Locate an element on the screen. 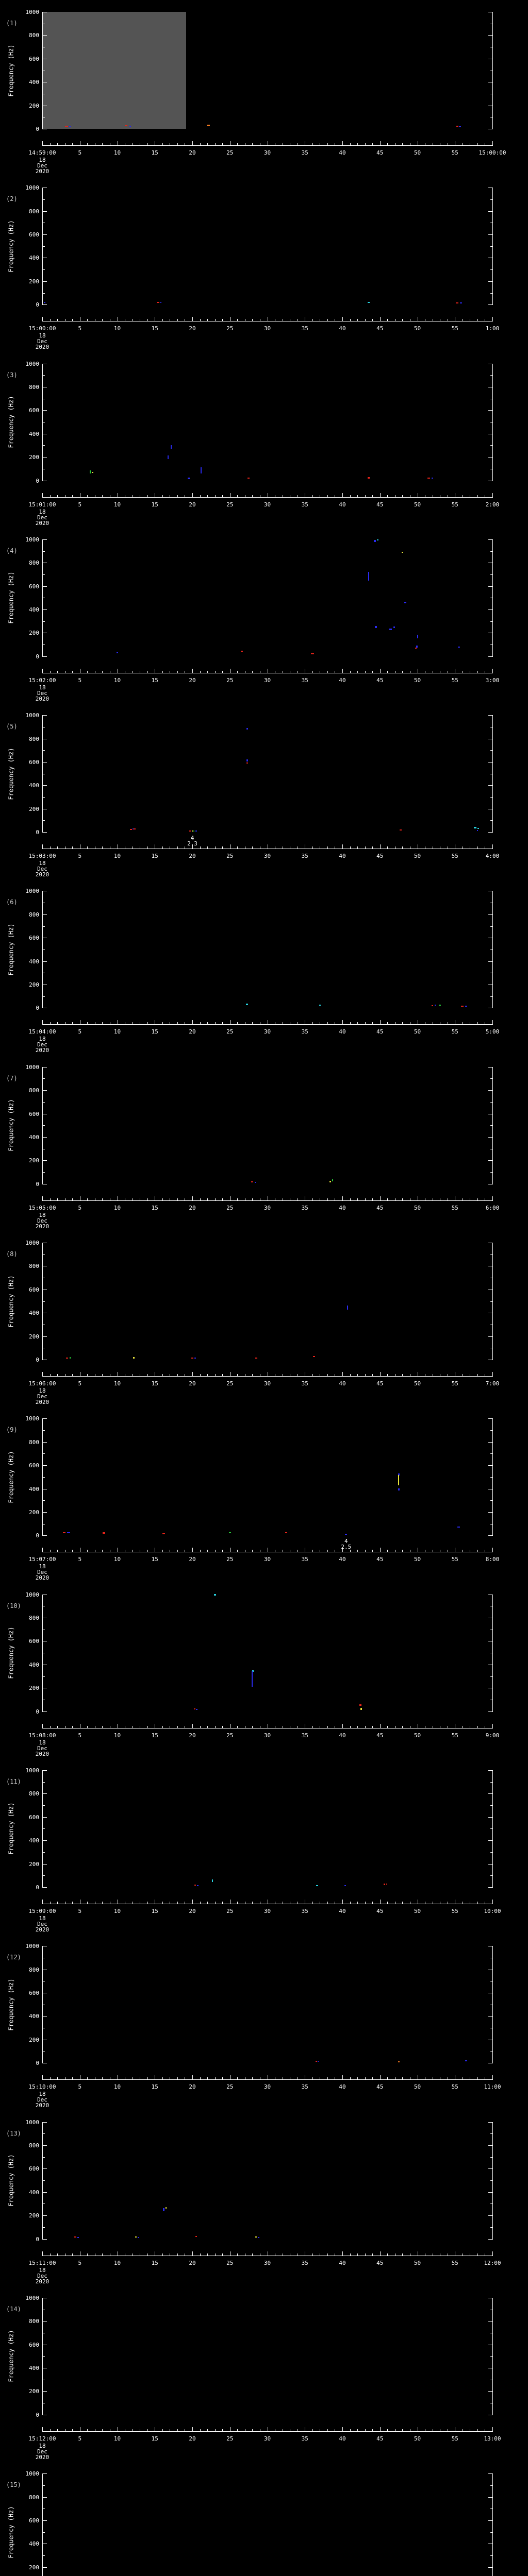 Image resolution: width=528 pixels, height=2576 pixels. x-tick-label: 25 is located at coordinates (230, 1559).